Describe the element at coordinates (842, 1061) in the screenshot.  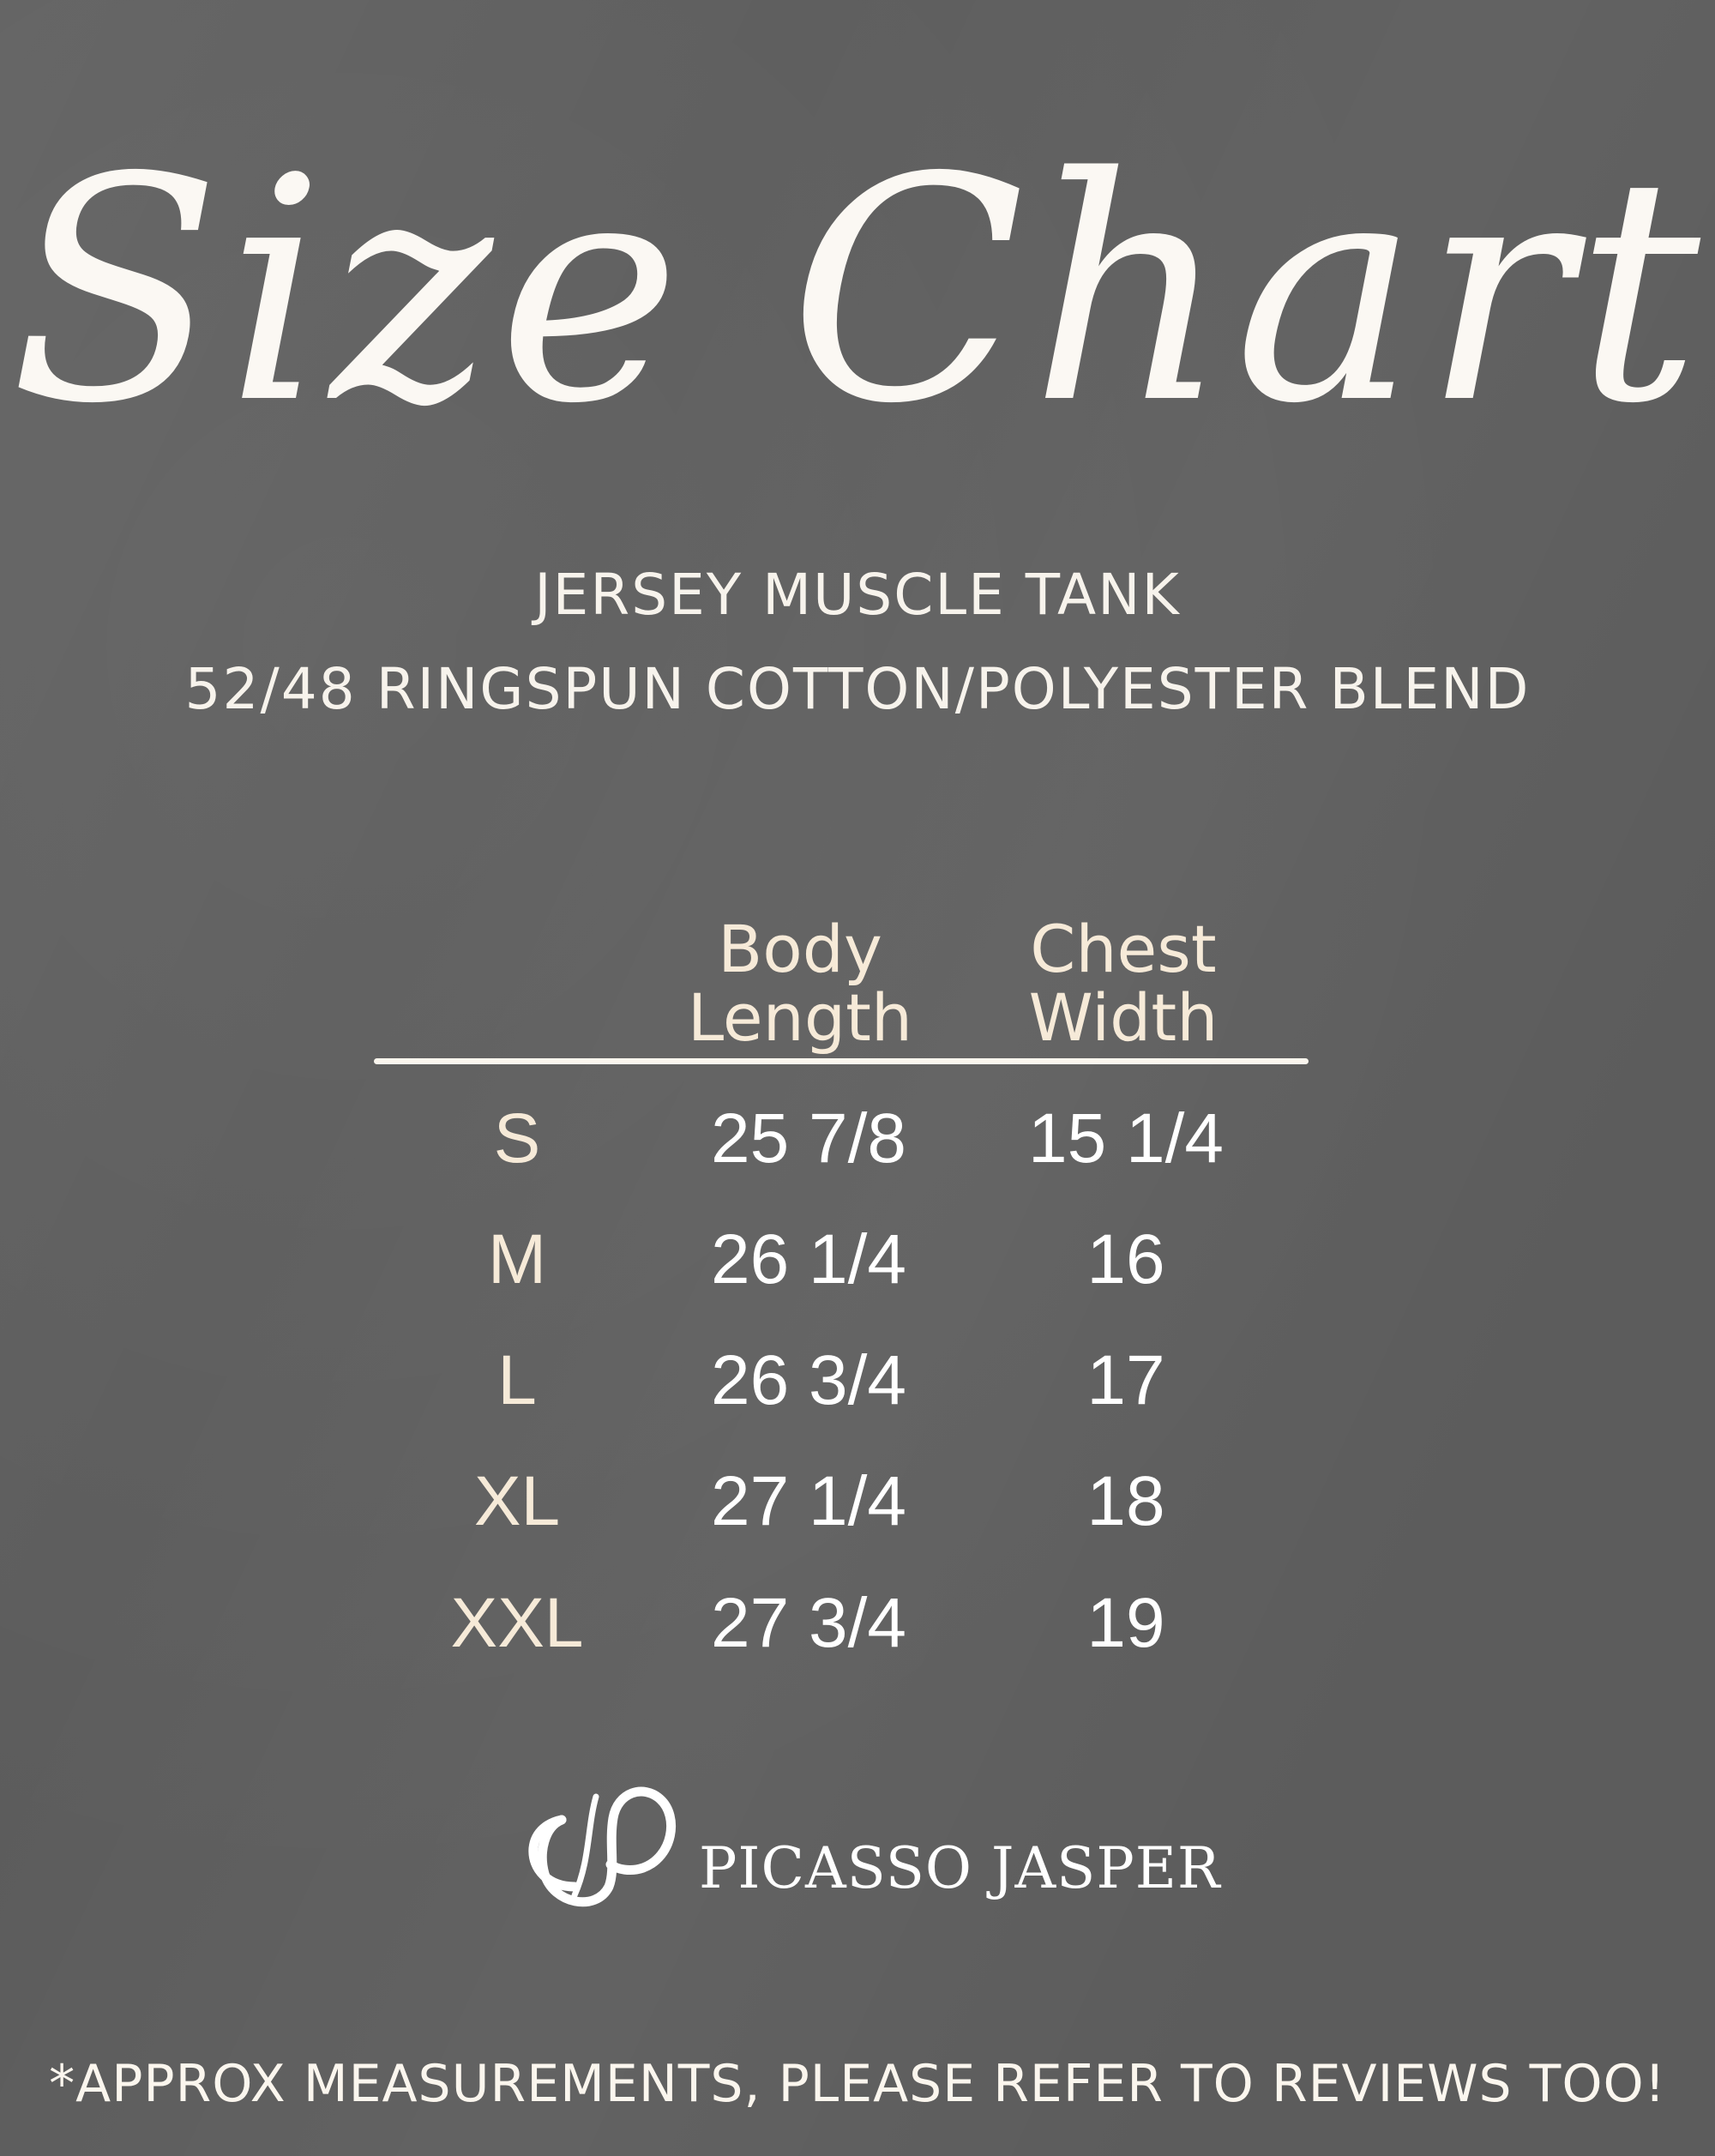
I see `header-divider` at that location.